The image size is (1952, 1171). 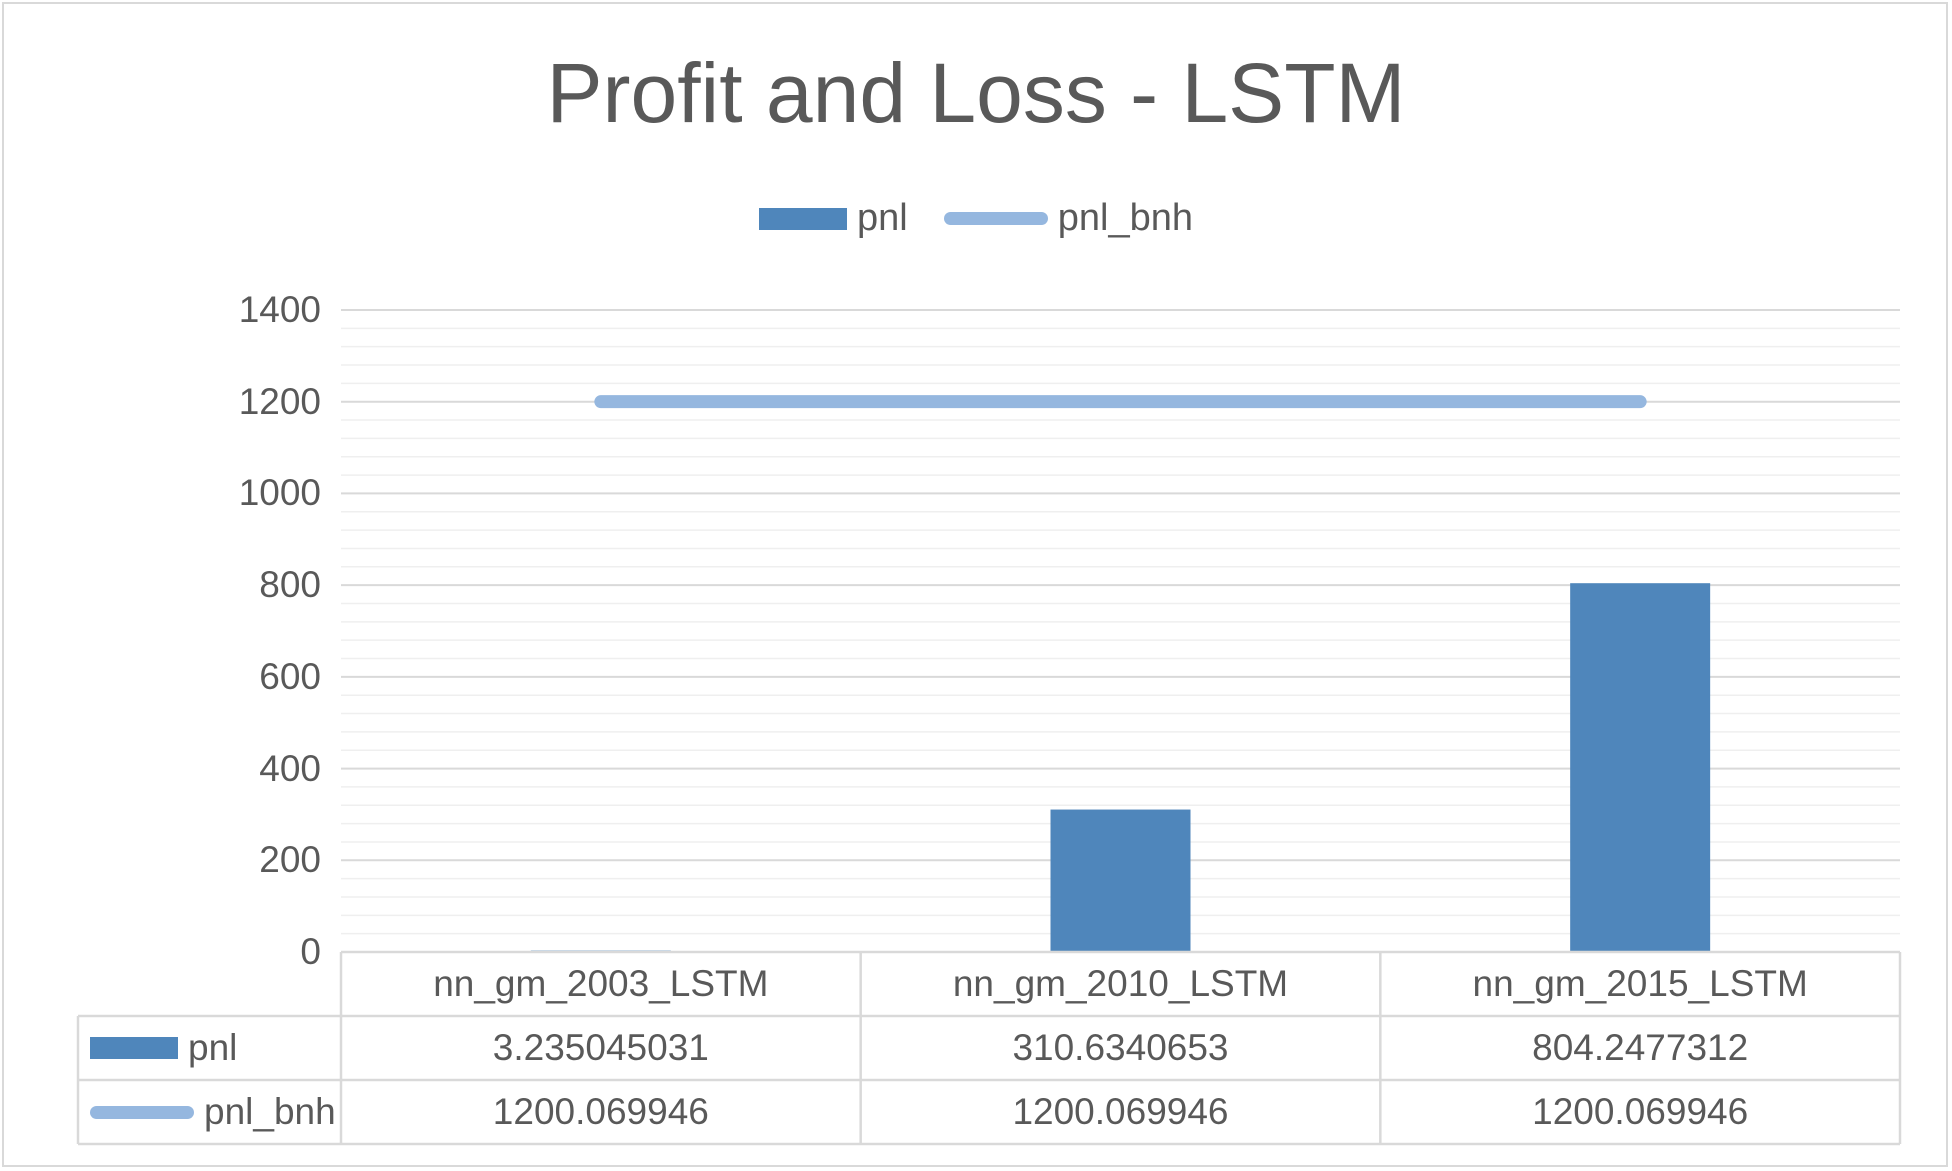 I want to click on y-tick-label: 1400, so click(x=279, y=309).